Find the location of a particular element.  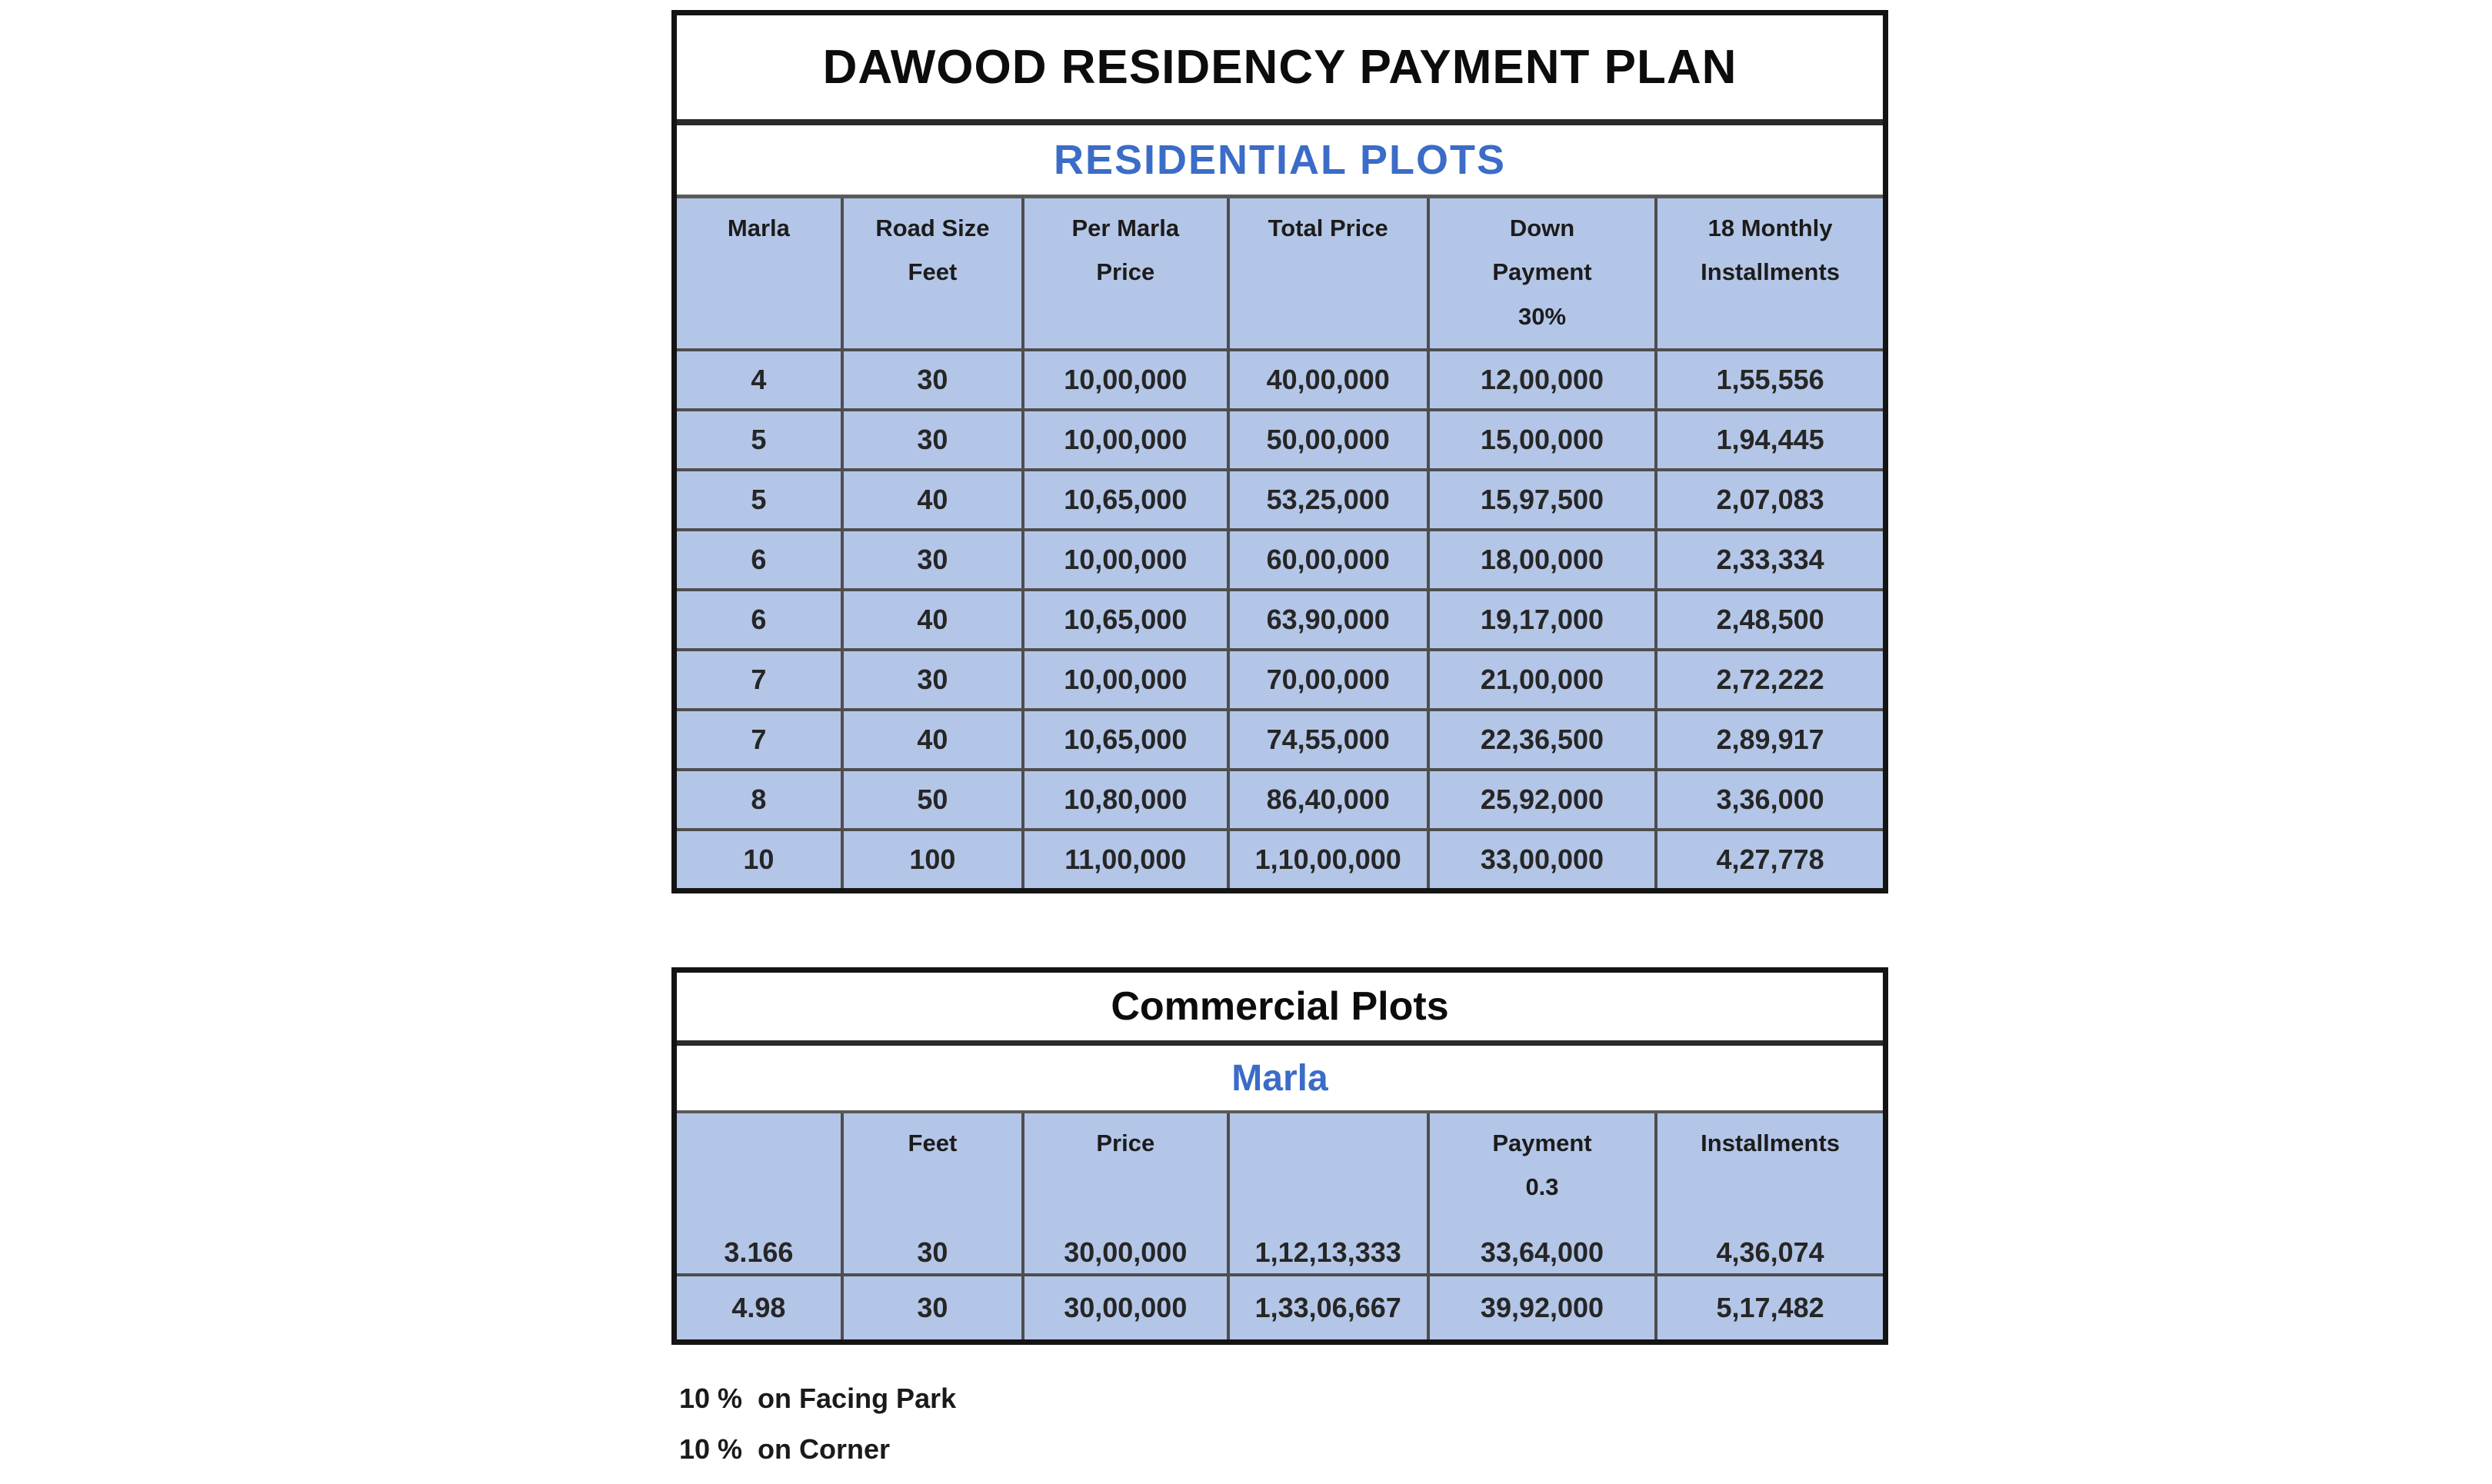

table-cell: 30,00,000 is located at coordinates (1124, 1306).